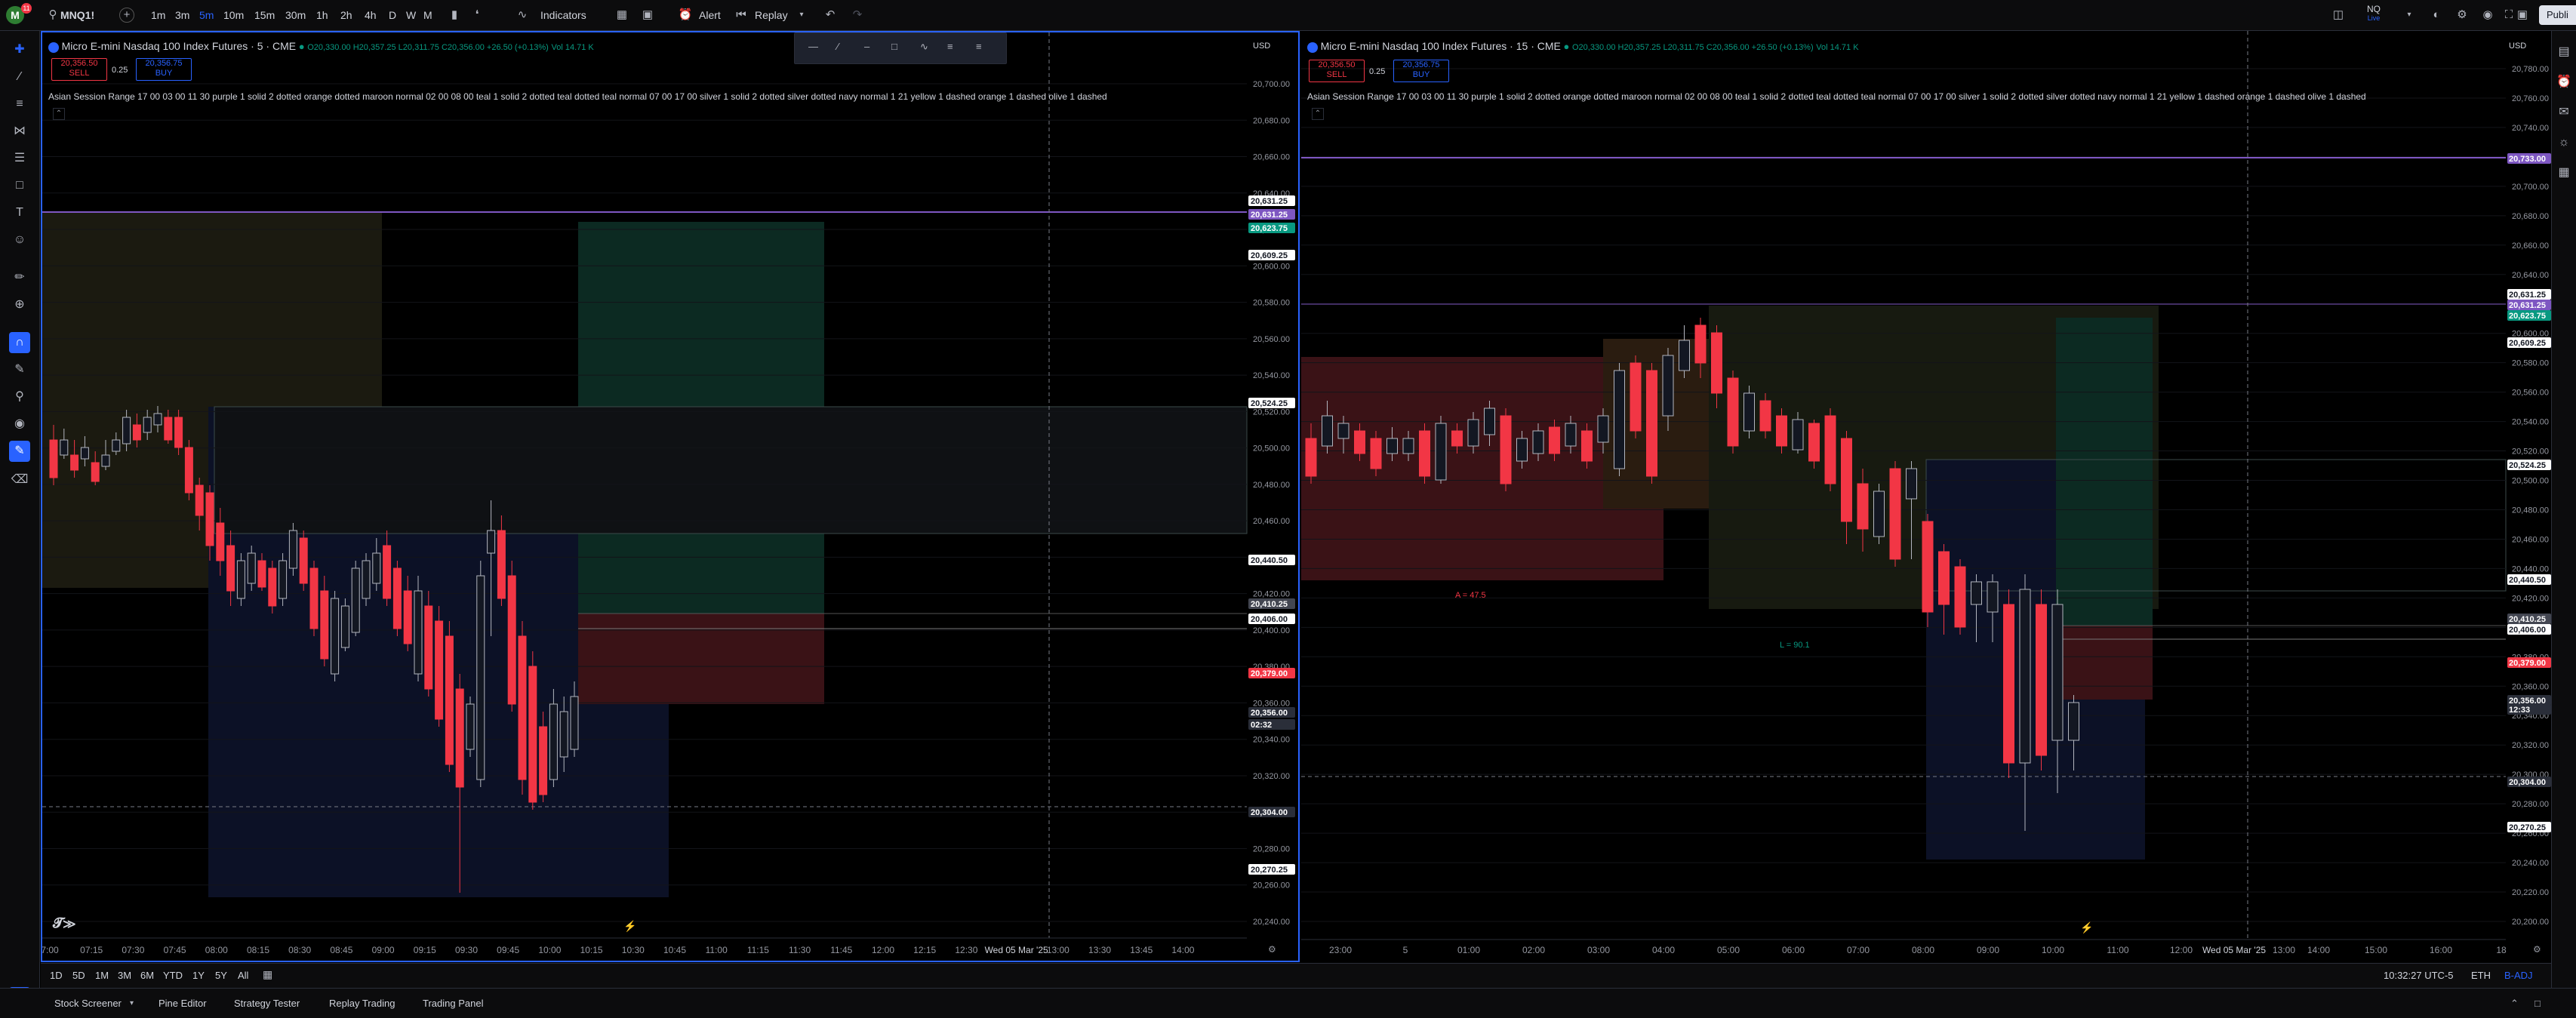  What do you see at coordinates (19, 304) in the screenshot?
I see `zoom-icon: ⊕` at bounding box center [19, 304].